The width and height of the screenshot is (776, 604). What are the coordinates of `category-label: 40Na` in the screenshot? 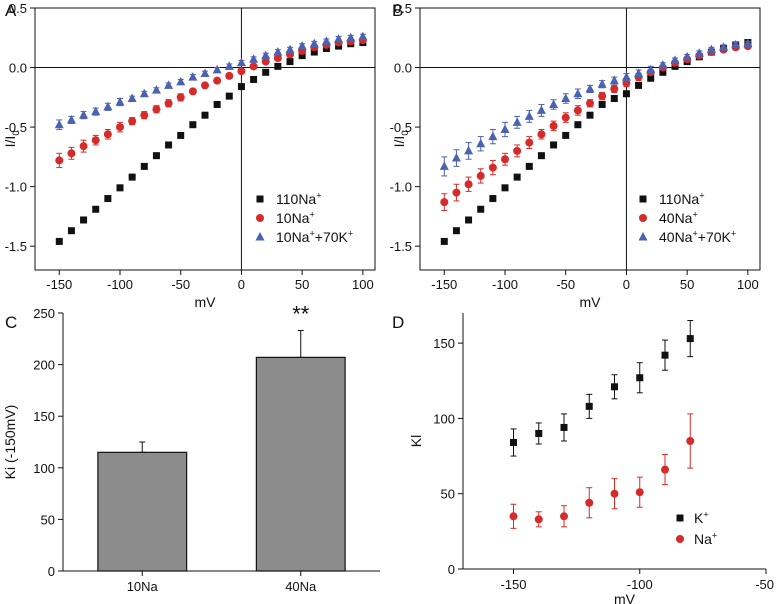 It's located at (301, 586).